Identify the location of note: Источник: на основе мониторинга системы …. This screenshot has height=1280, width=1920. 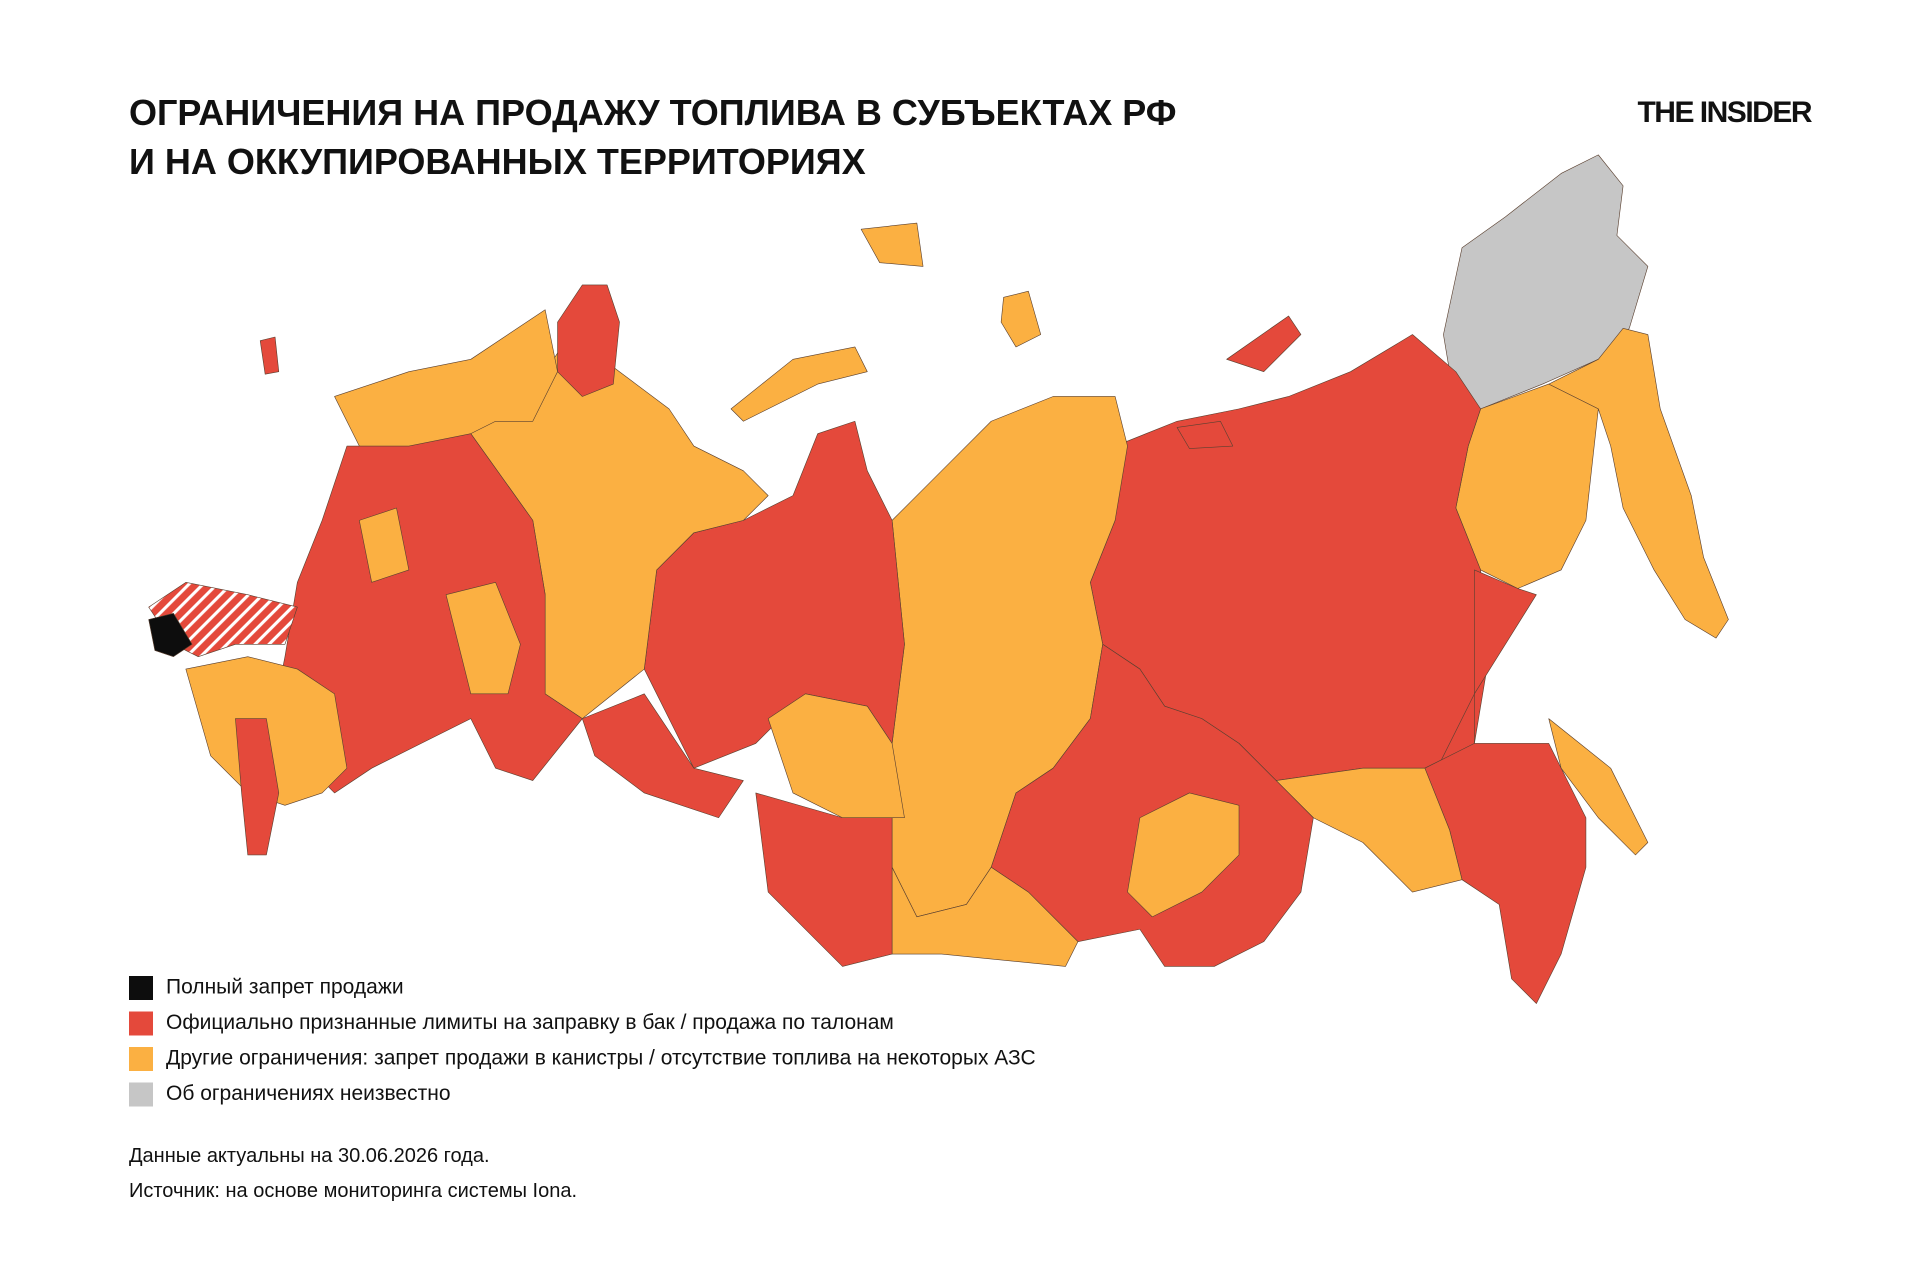
(353, 1191).